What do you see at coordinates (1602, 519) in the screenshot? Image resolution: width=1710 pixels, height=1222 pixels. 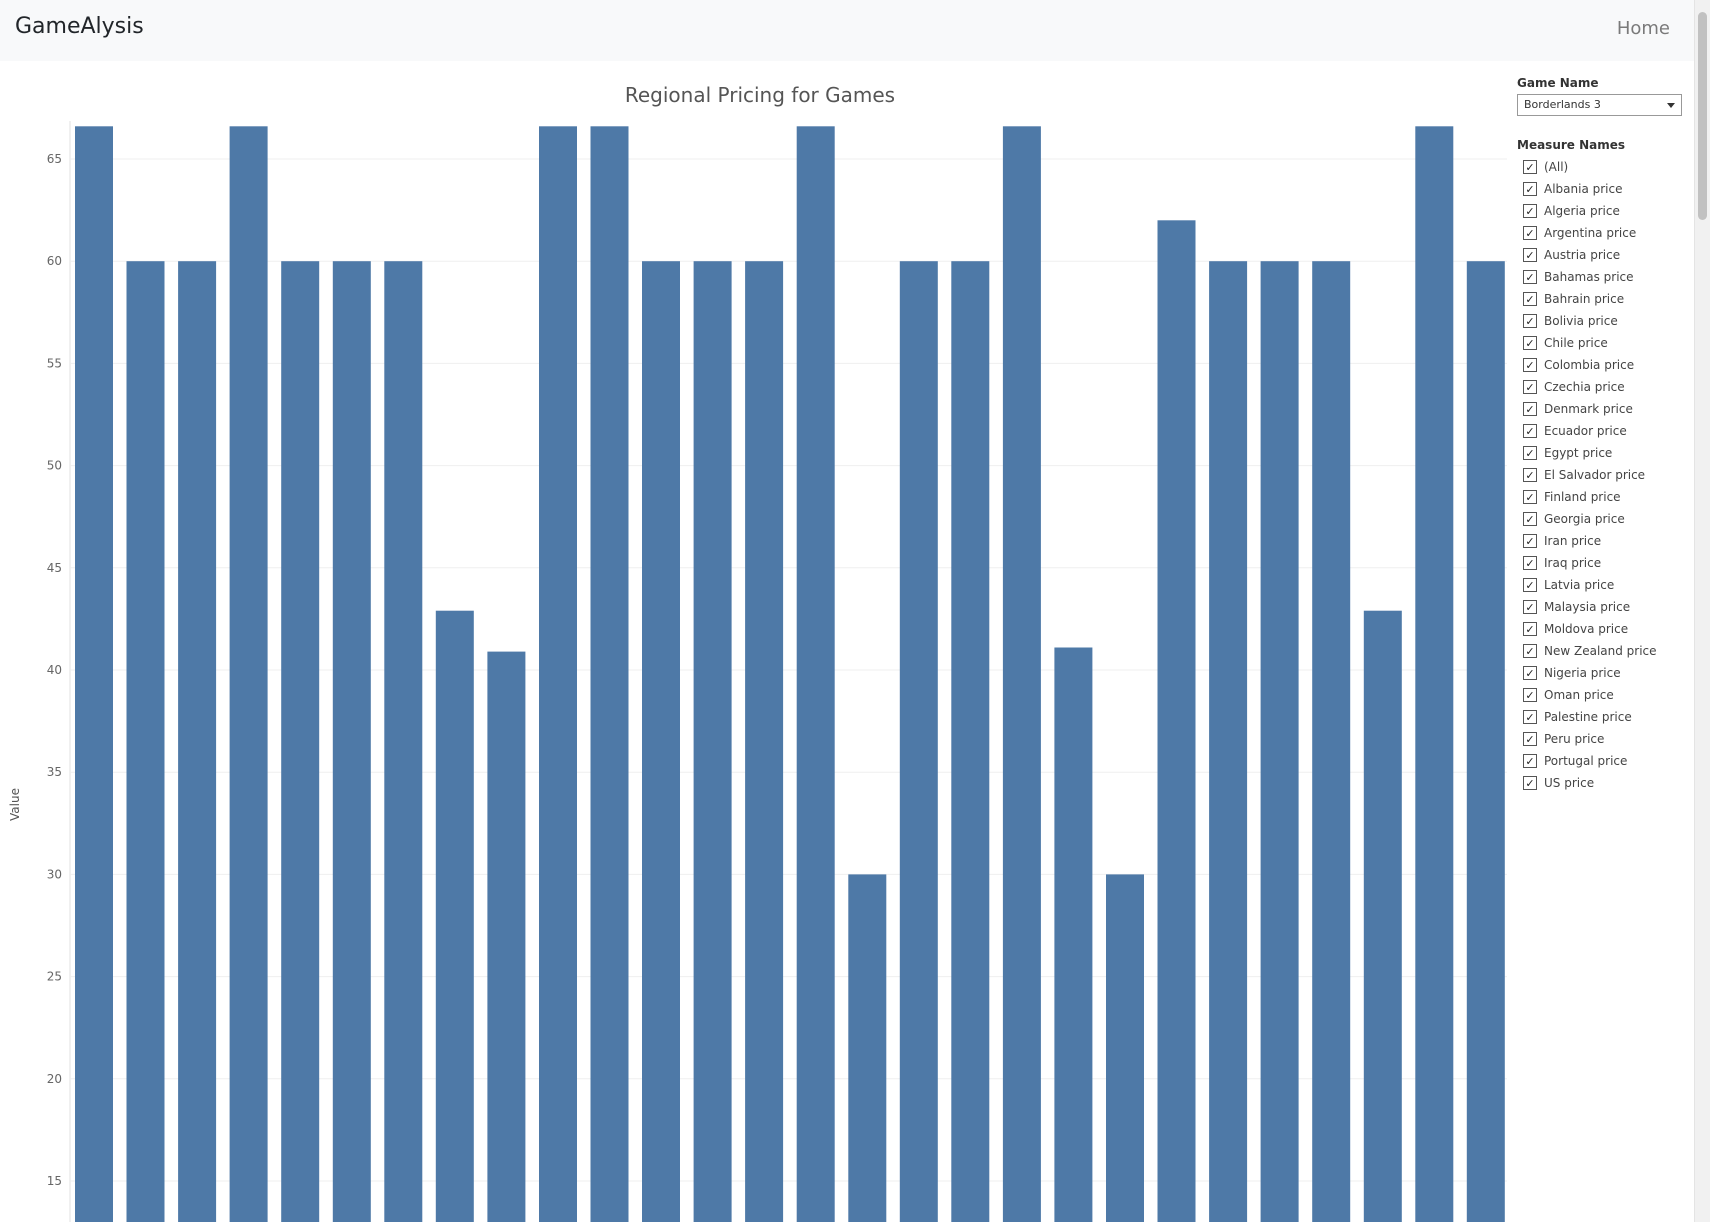 I see `measure-checkbox-item: ✓ Georgia price` at bounding box center [1602, 519].